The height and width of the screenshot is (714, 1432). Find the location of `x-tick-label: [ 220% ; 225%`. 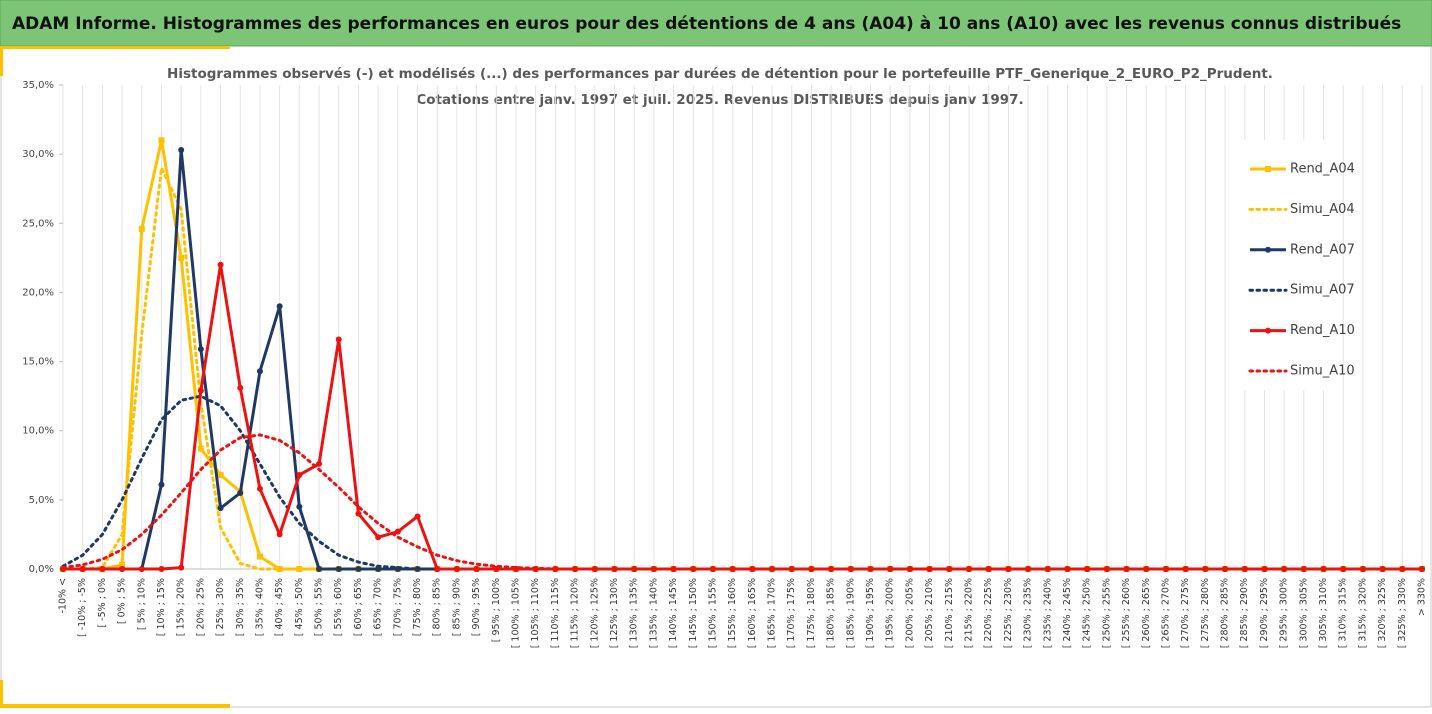

x-tick-label: [ 220% ; 225% is located at coordinates (988, 613).